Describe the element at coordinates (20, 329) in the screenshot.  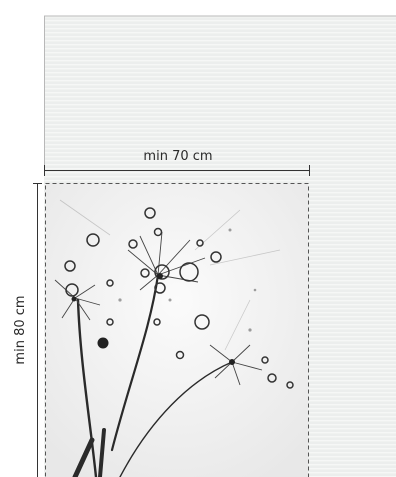
I see `height-label: min 80 cm` at that location.